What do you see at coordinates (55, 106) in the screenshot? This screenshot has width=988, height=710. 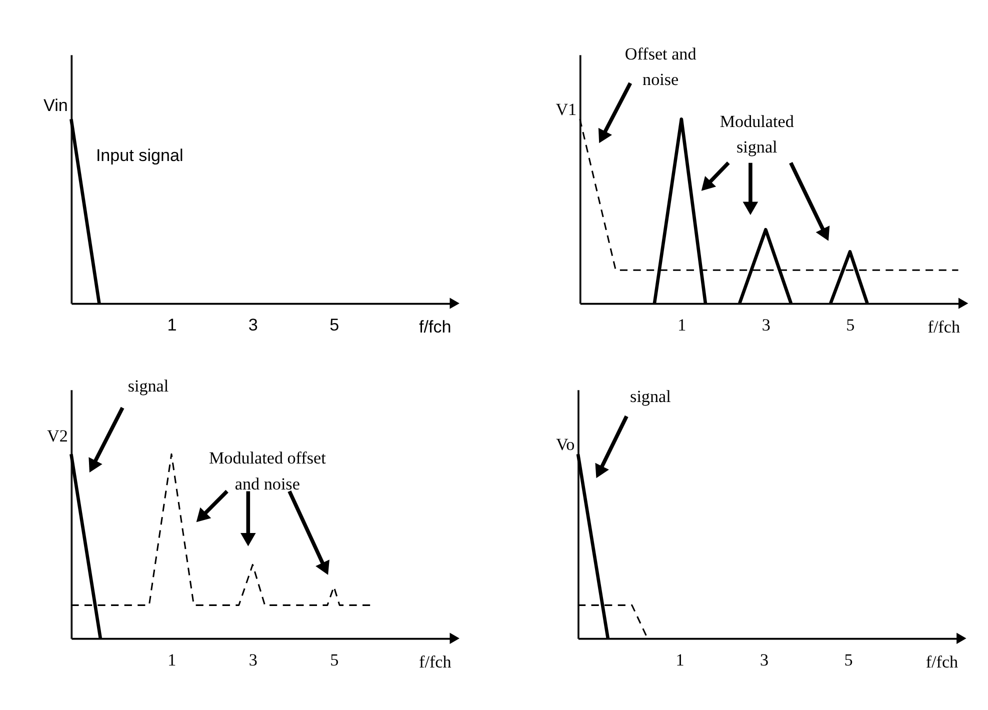 I see `y-axis-title: Vin` at bounding box center [55, 106].